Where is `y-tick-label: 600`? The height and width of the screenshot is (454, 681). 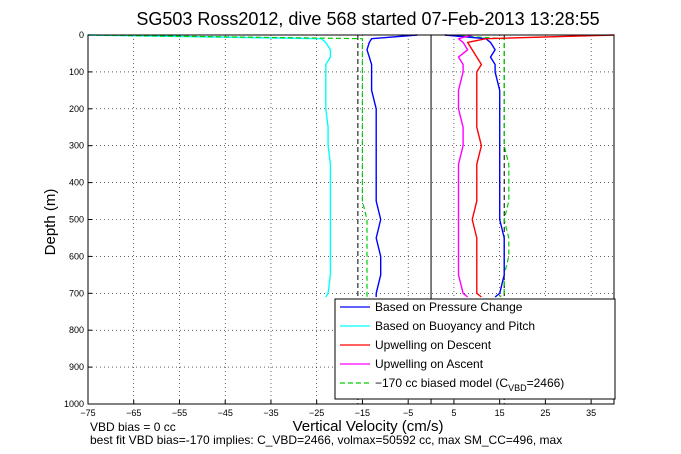 y-tick-label: 600 is located at coordinates (76, 256).